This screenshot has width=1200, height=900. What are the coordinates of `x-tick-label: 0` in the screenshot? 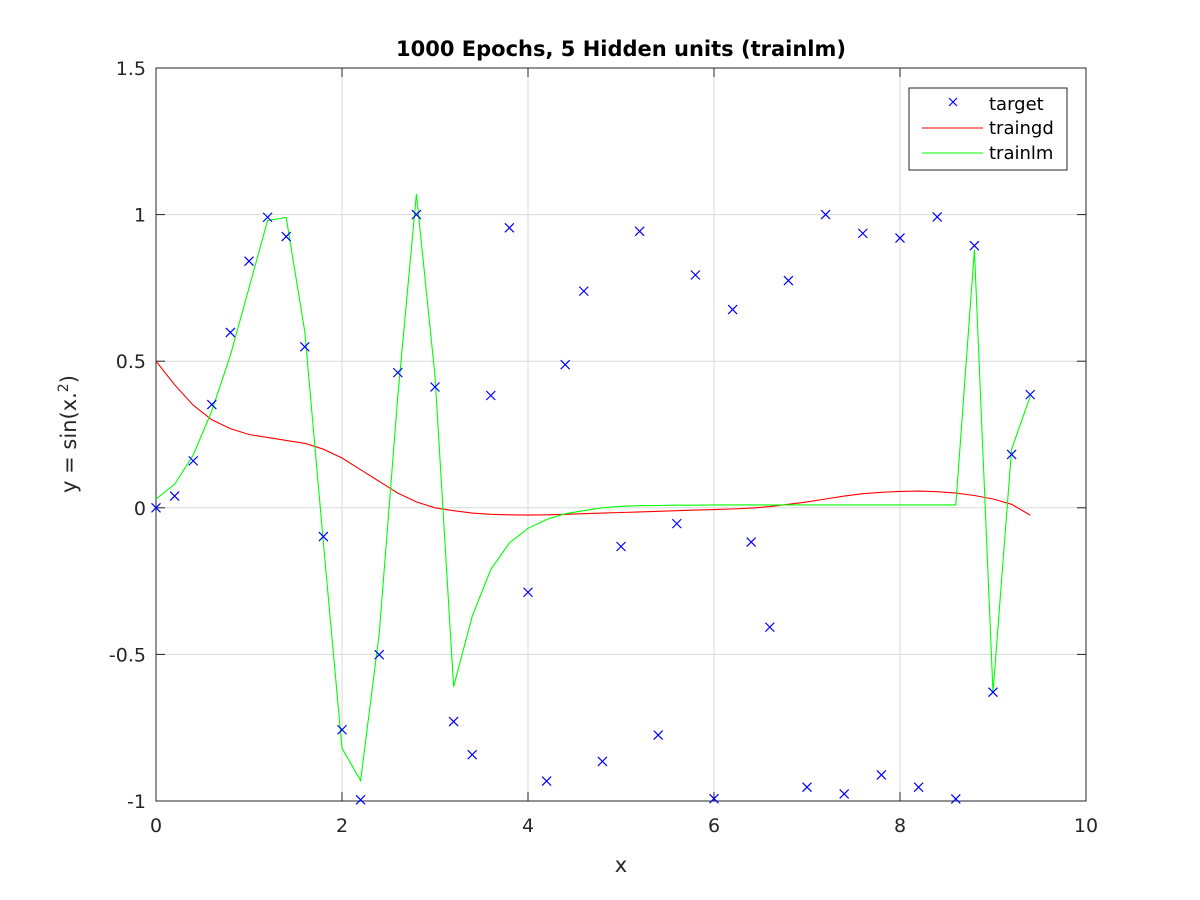 It's located at (156, 826).